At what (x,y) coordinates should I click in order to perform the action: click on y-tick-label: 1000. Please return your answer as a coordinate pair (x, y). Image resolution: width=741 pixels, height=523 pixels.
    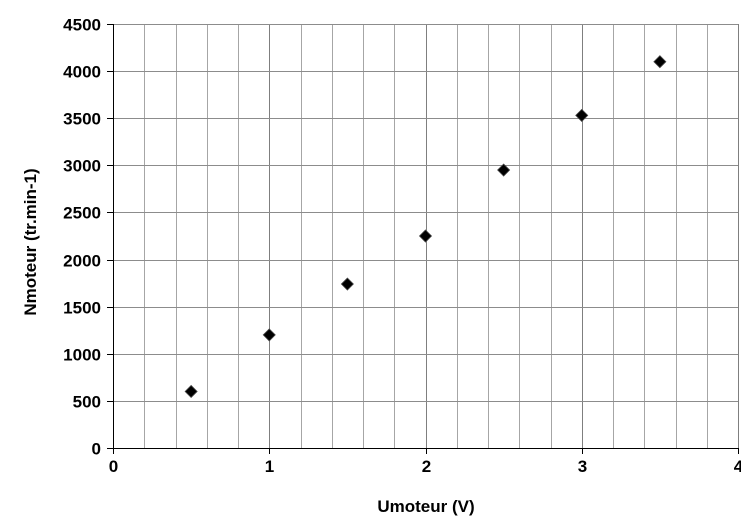
    Looking at the image, I should click on (82, 355).